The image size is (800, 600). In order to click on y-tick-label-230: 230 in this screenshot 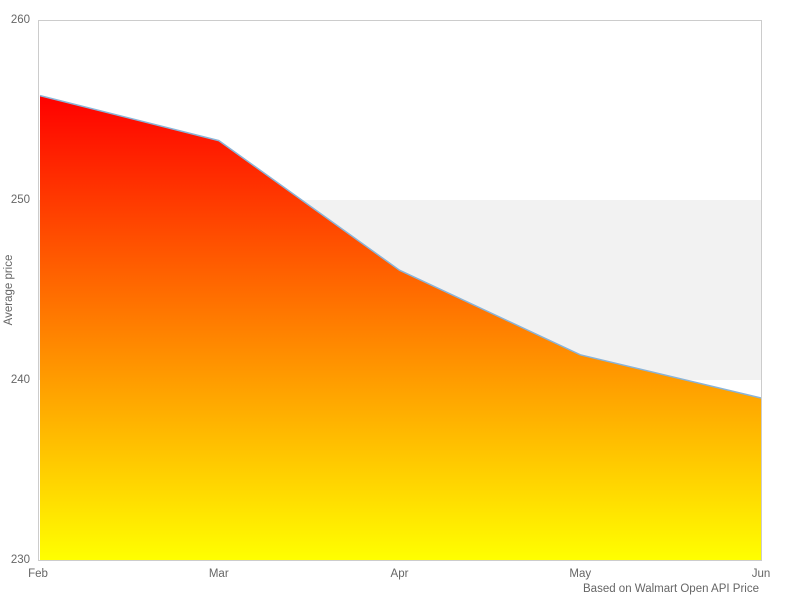, I will do `click(20, 560)`.